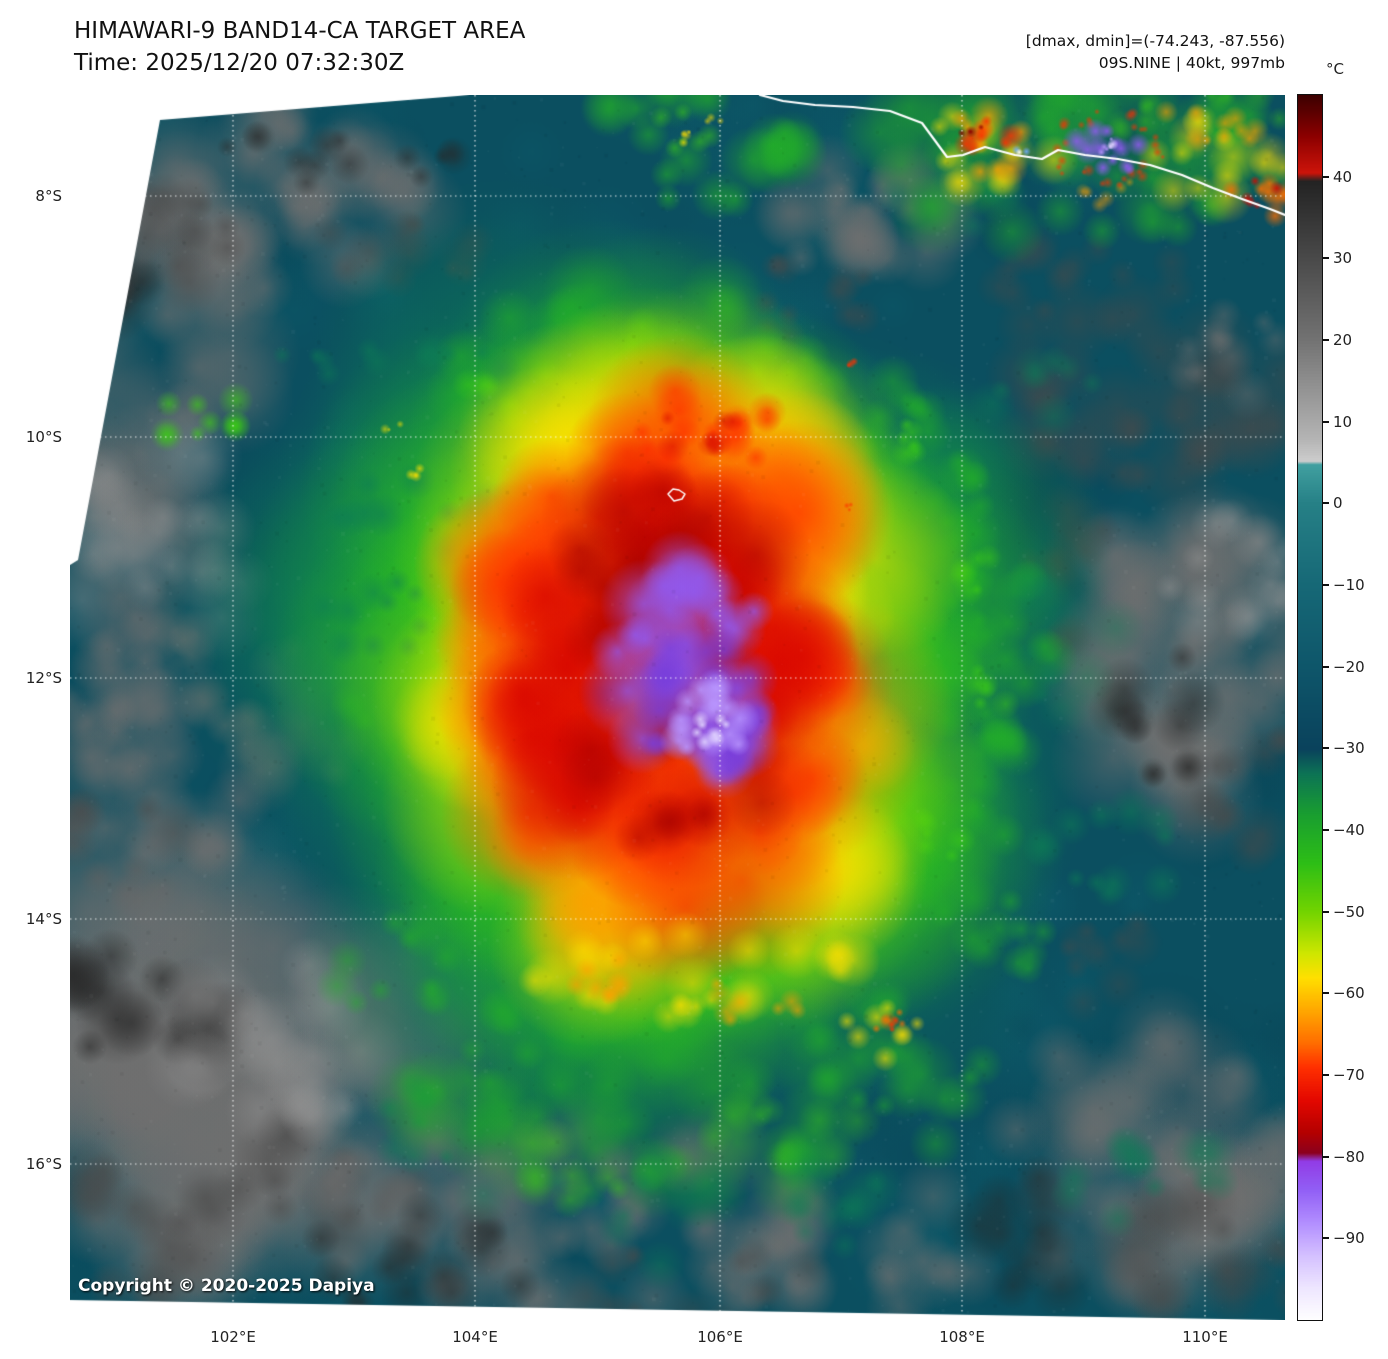 The image size is (1388, 1359). Describe the element at coordinates (1335, 69) in the screenshot. I see `colorbar-unit-label: °C` at that location.